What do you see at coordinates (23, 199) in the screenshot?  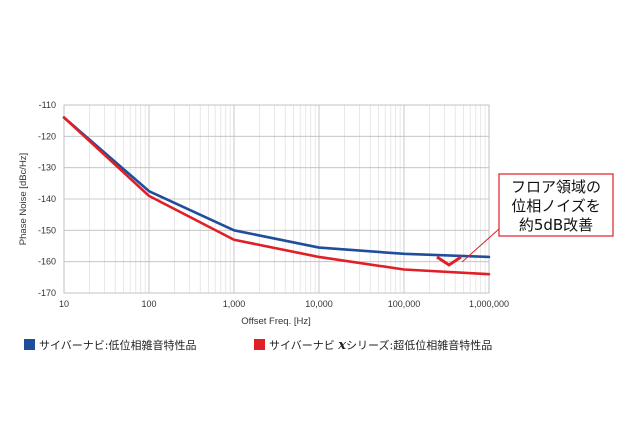 I see `y-axis-label: Phase Noise [dBc/Hz]` at bounding box center [23, 199].